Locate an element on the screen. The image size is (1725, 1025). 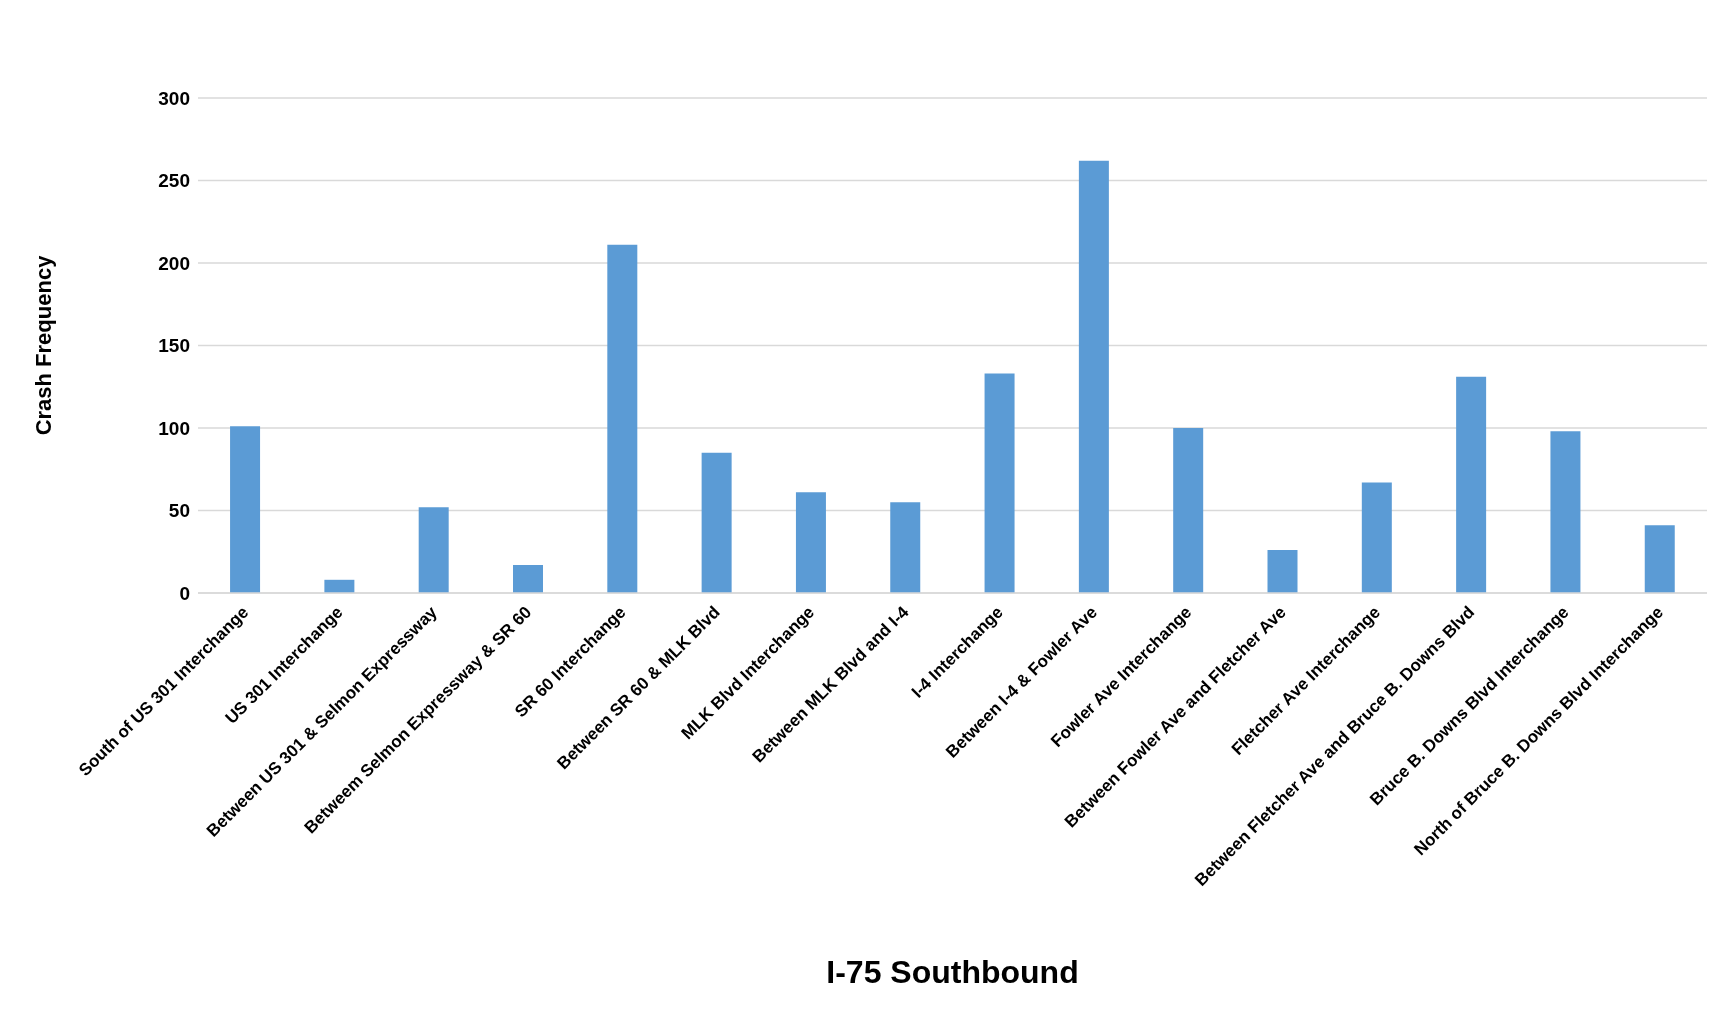
y-tick-label: 50 is located at coordinates (179, 511).